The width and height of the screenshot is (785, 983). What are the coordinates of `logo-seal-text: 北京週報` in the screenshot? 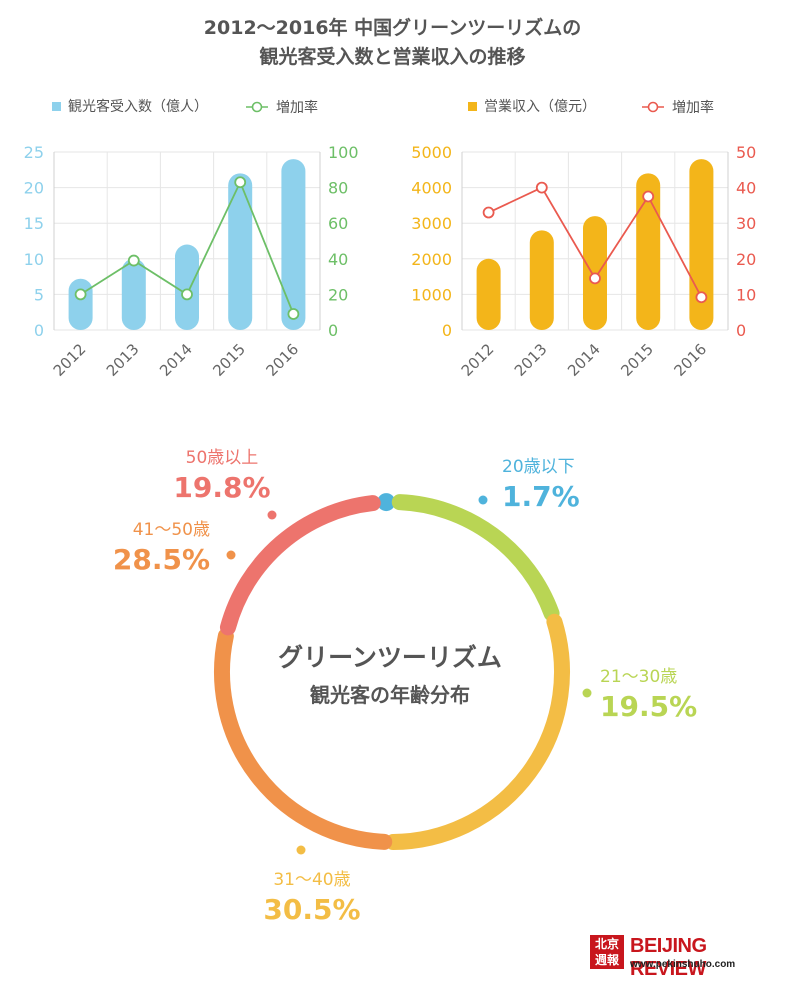 It's located at (607, 952).